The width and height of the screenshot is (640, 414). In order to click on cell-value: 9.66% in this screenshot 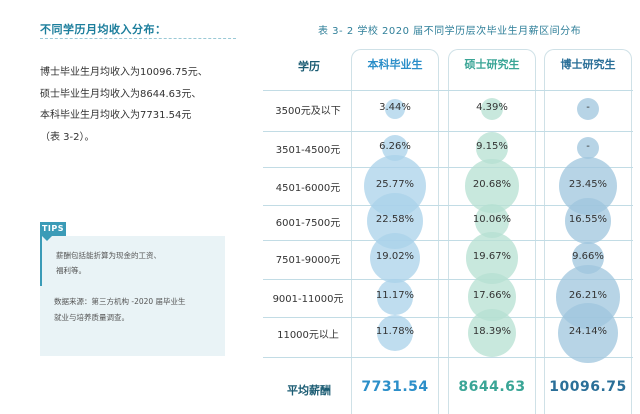, I will do `click(588, 256)`.